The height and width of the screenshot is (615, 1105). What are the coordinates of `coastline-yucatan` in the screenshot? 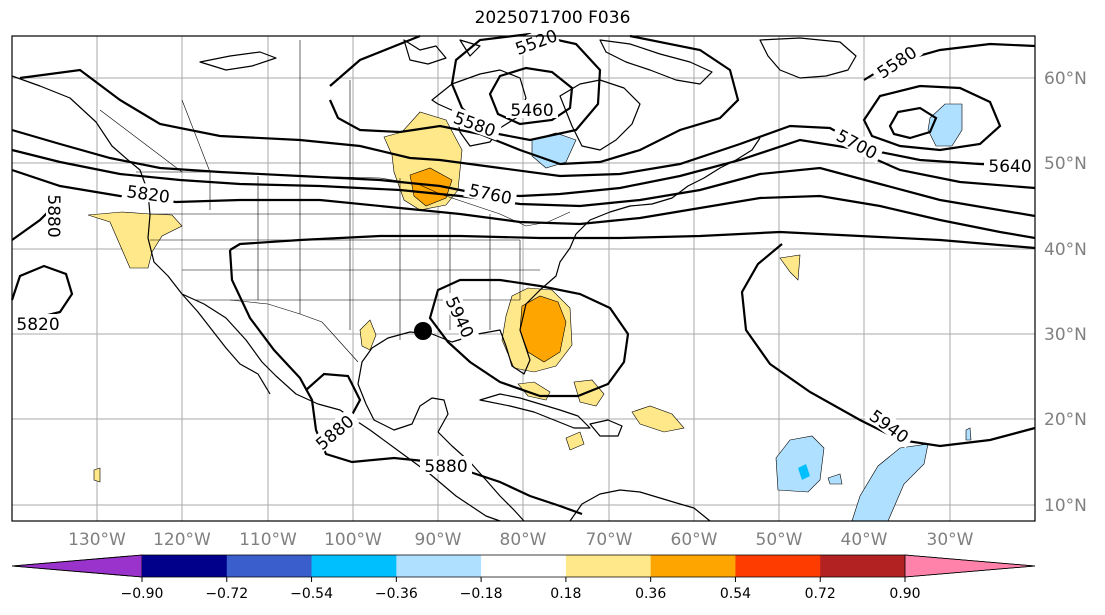 It's located at (407, 415).